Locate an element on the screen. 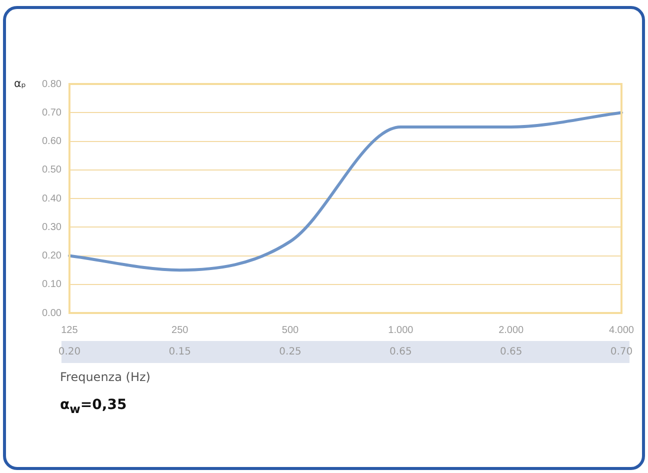 This screenshot has width=648, height=473. y-axis-title: αₚ is located at coordinates (20, 83).